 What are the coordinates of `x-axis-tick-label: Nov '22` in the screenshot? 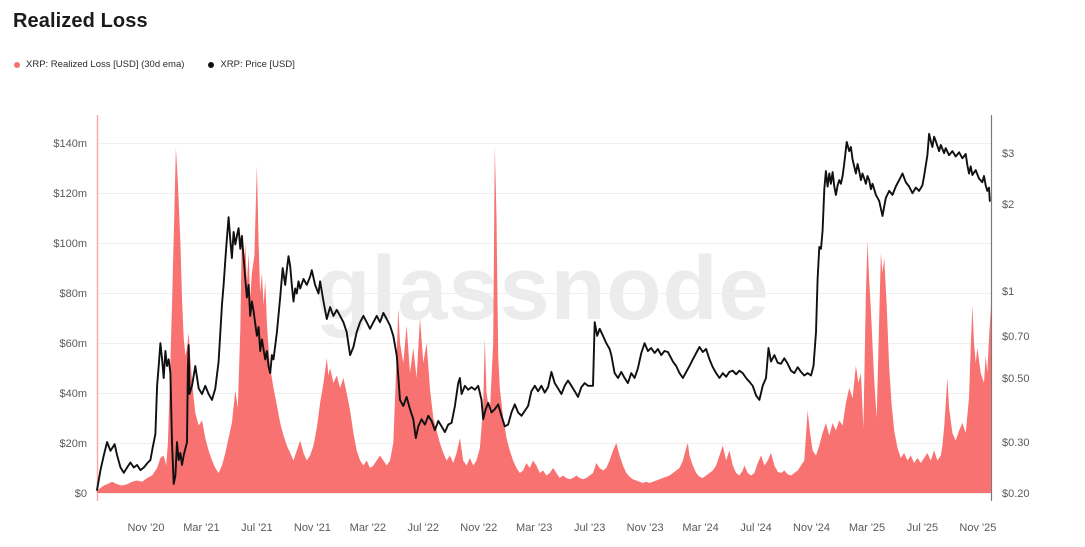 It's located at (478, 528).